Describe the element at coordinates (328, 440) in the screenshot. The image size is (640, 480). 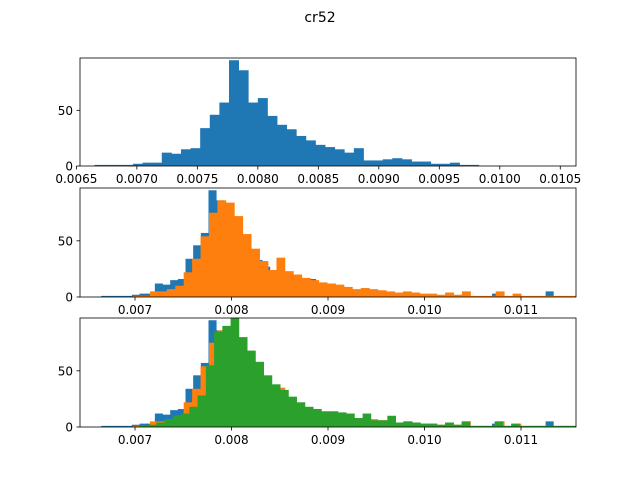
I see `x-tick-label: 0.009` at that location.